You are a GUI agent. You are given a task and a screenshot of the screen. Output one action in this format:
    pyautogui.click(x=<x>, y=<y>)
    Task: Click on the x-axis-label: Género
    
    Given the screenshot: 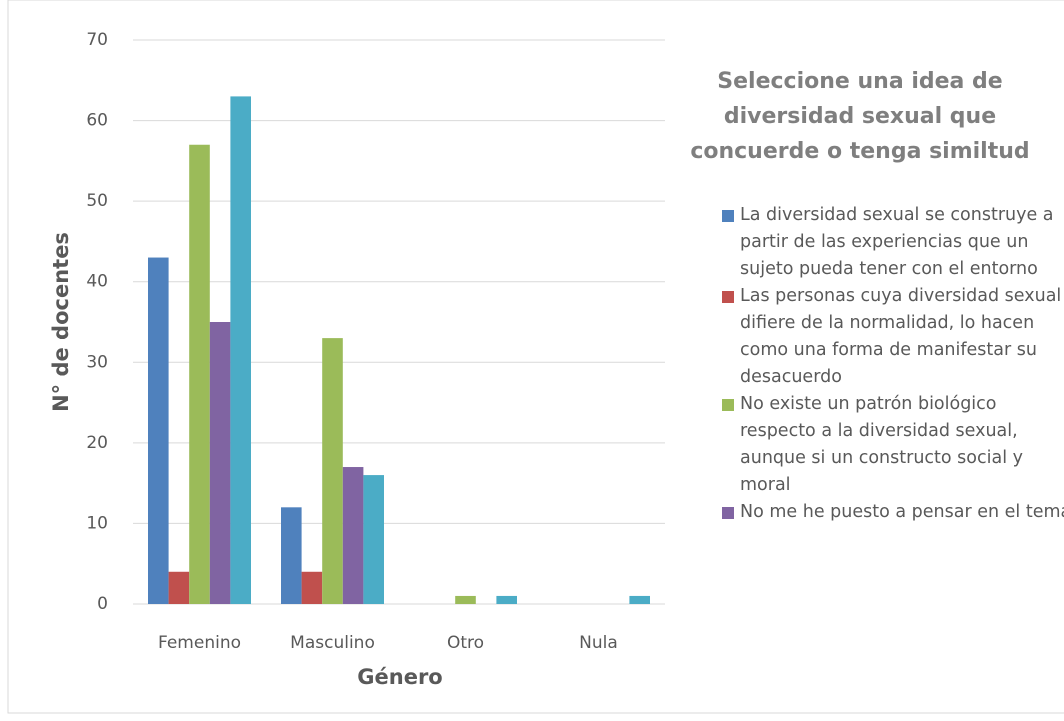 What is the action you would take?
    pyautogui.click(x=399, y=677)
    